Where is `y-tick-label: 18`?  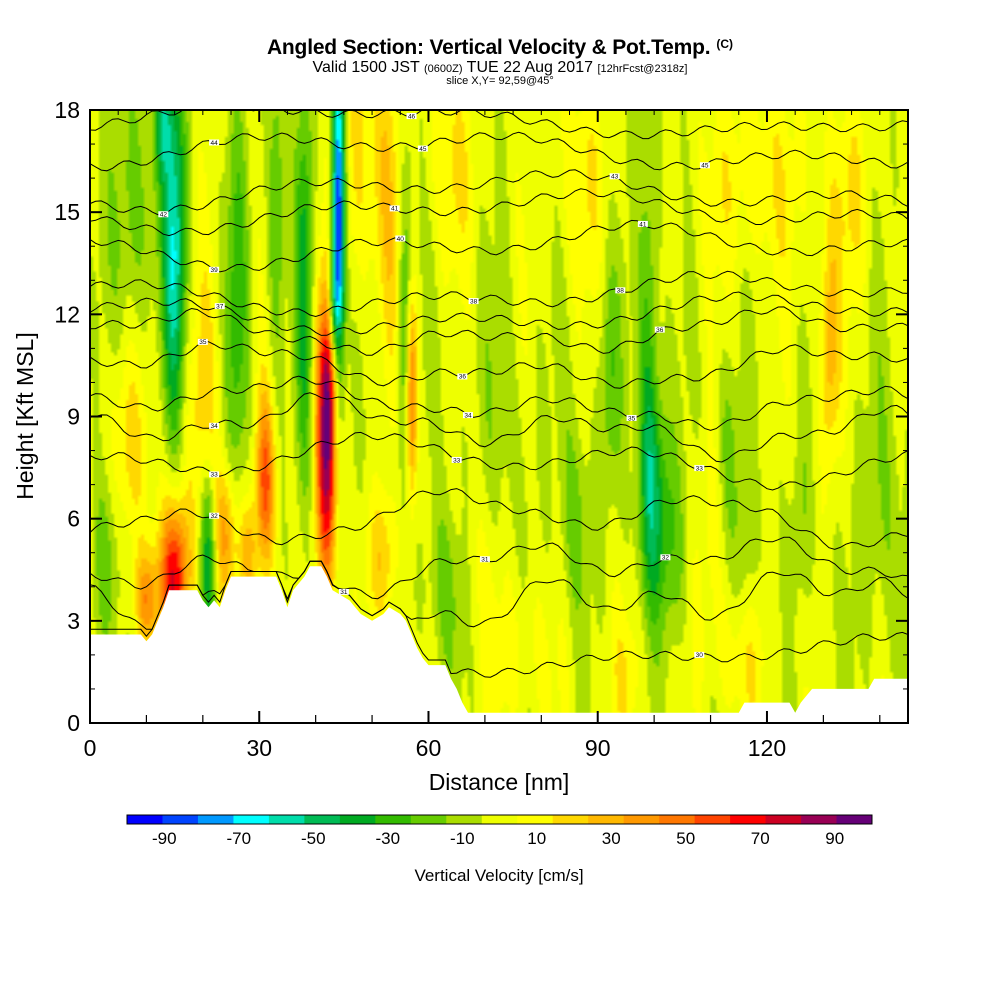 y-tick-label: 18 is located at coordinates (67, 110).